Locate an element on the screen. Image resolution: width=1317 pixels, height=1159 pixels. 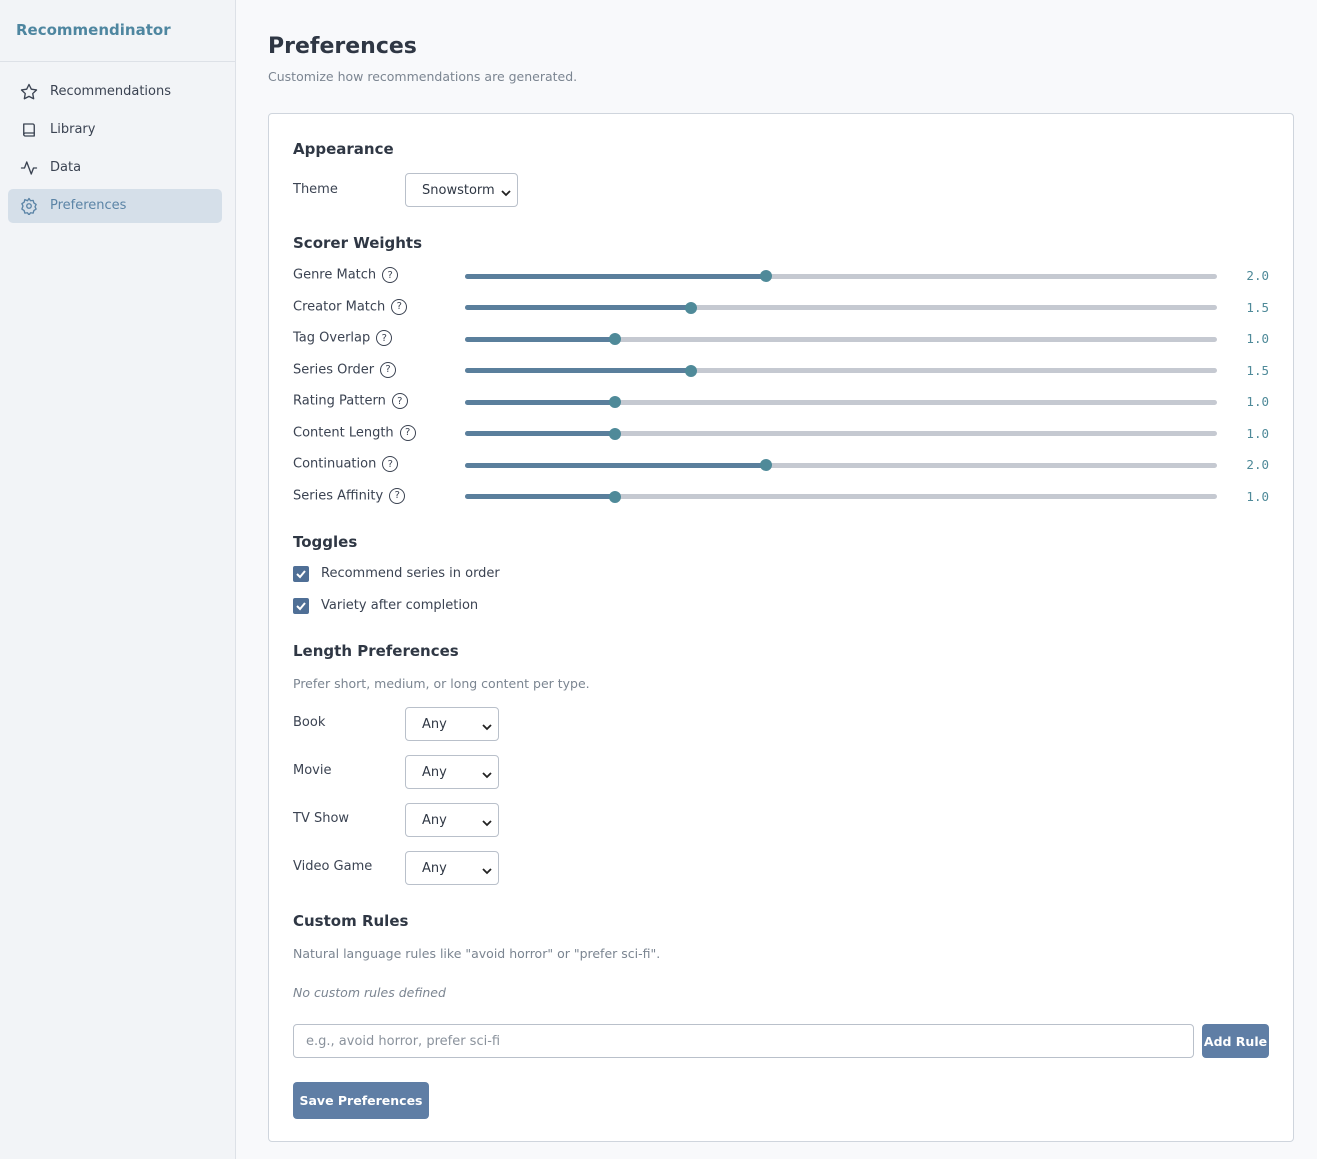
select: Snowstorm is located at coordinates (461, 190).